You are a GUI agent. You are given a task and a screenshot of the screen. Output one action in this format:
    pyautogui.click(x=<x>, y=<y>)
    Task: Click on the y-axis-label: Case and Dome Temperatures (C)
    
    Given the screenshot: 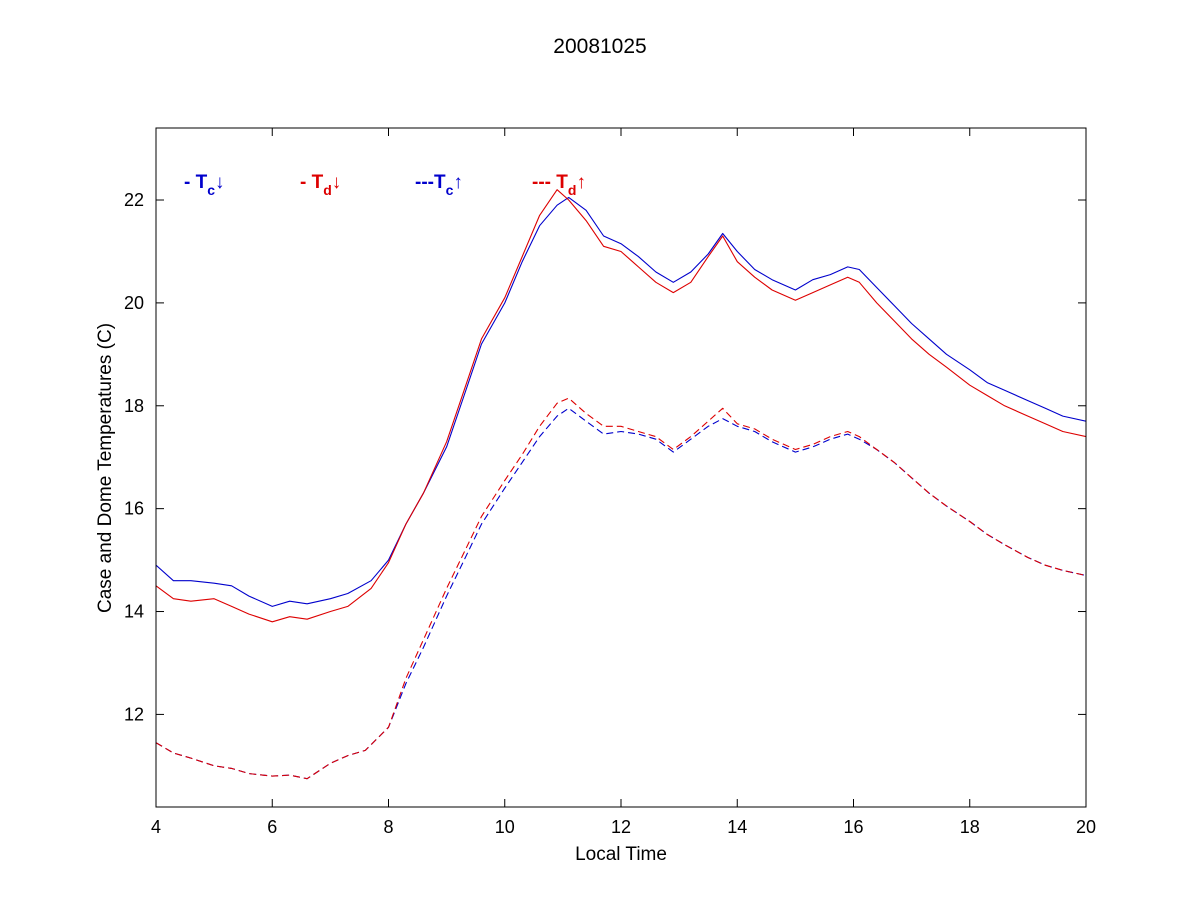 What is the action you would take?
    pyautogui.click(x=105, y=468)
    